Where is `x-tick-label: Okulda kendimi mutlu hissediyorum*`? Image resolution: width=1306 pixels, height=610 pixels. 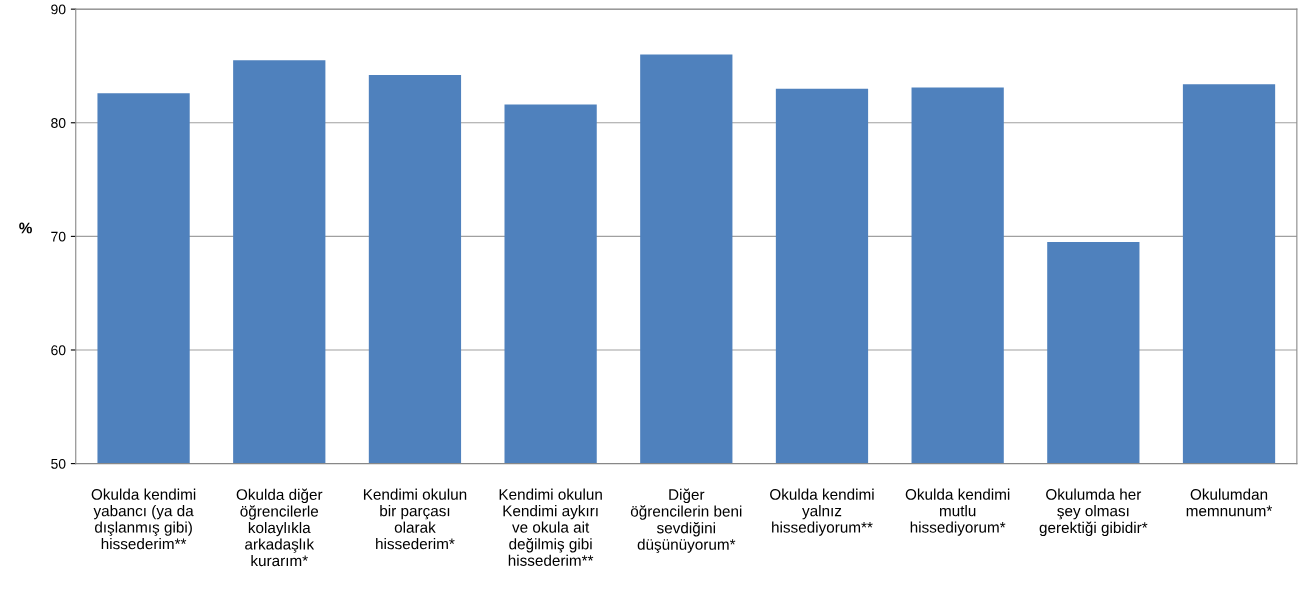 x-tick-label: Okulda kendimi mutlu hissediyorum* is located at coordinates (957, 512).